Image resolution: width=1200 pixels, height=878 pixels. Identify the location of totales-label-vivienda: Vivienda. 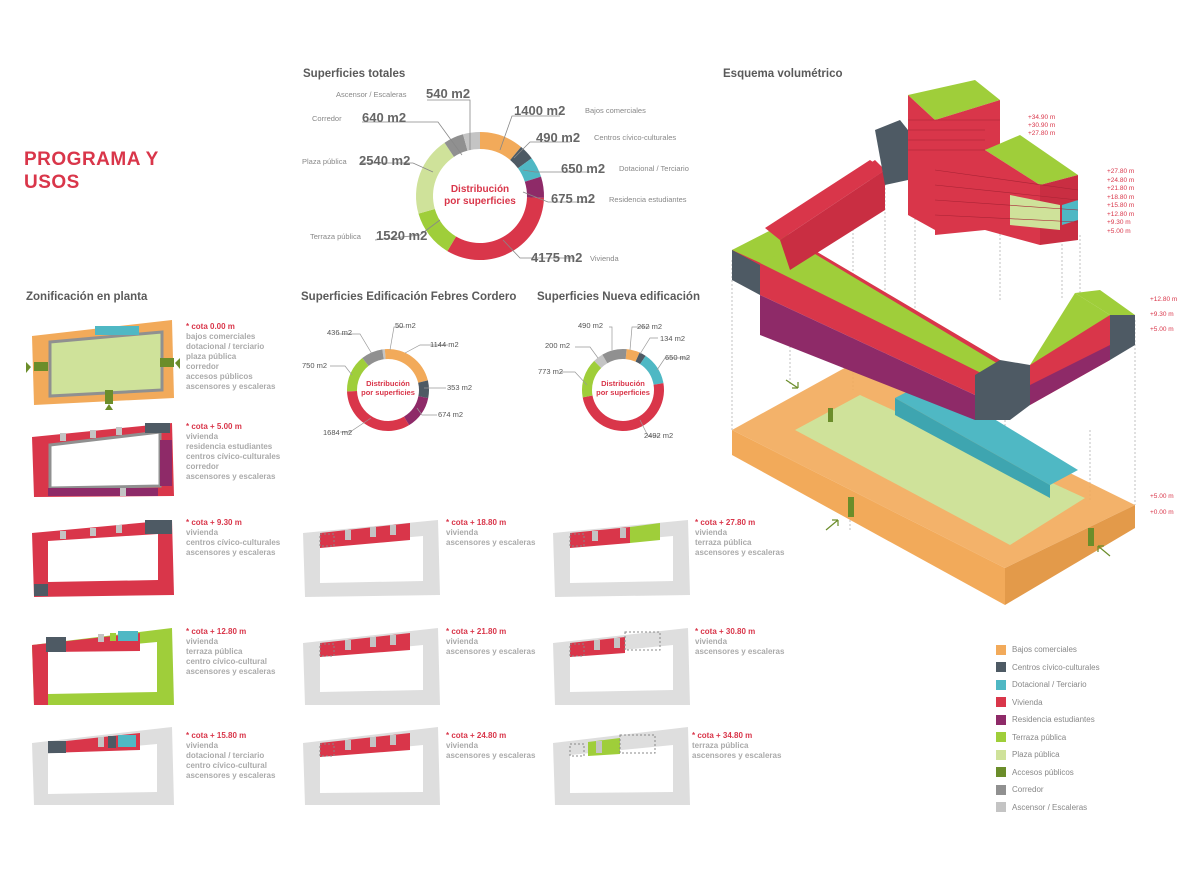
(604, 258).